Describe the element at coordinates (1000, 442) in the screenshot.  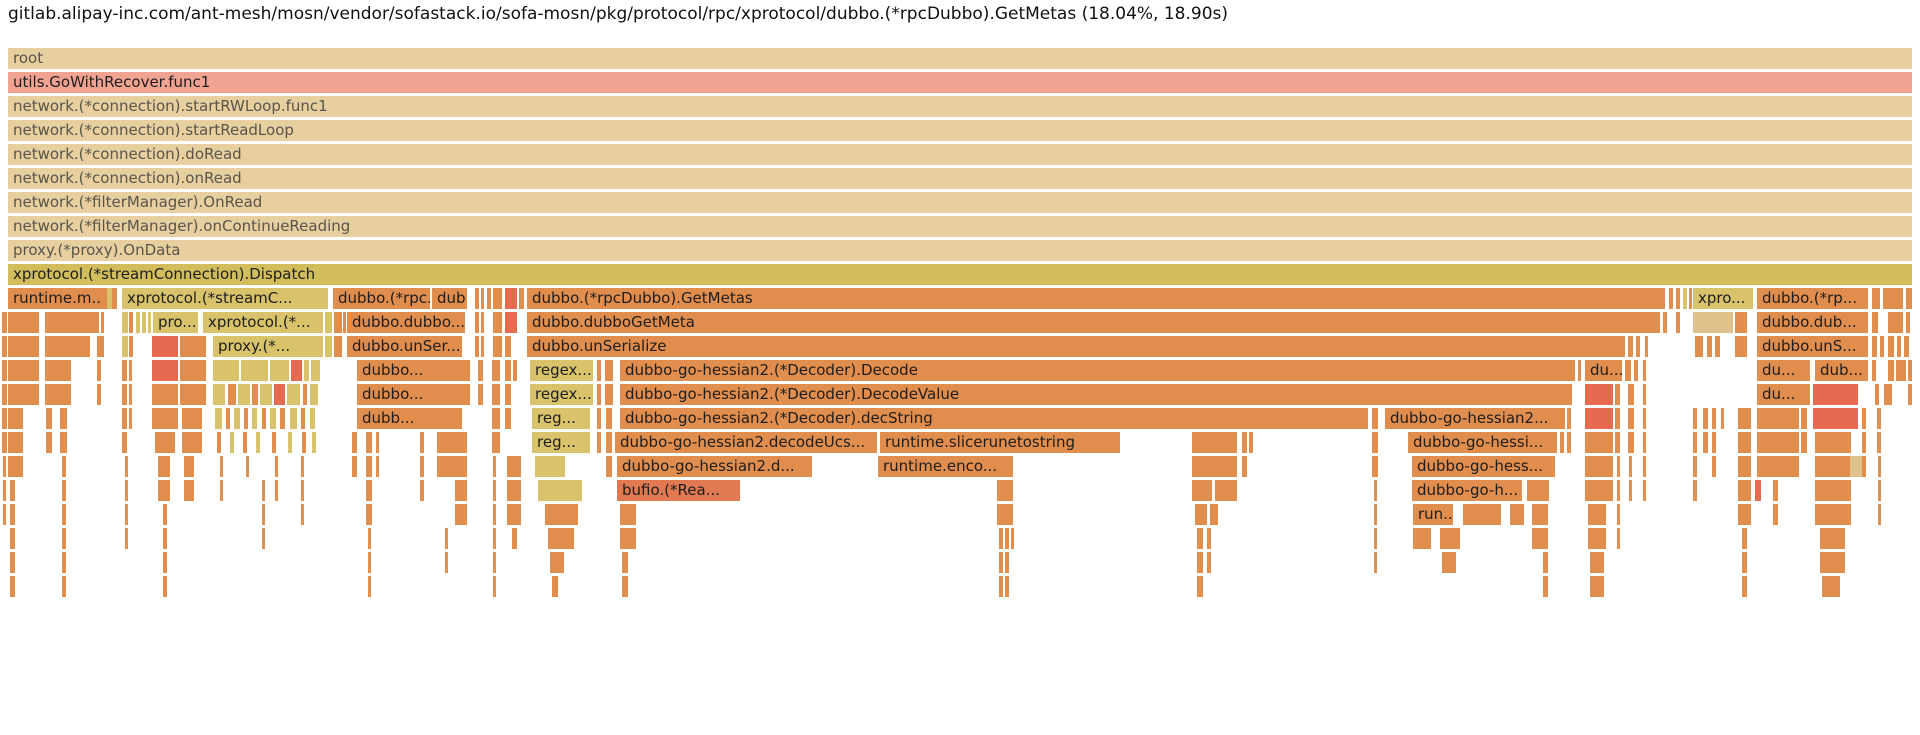
I see `frame-runtime-slicerunetostring: runtime.slicerunetostring` at that location.